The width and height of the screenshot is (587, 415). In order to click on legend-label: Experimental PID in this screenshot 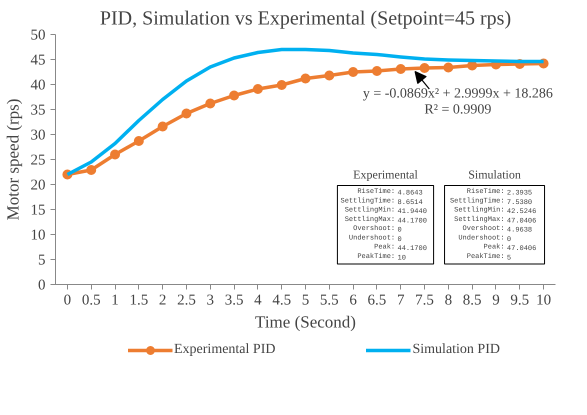, I will do `click(225, 350)`.